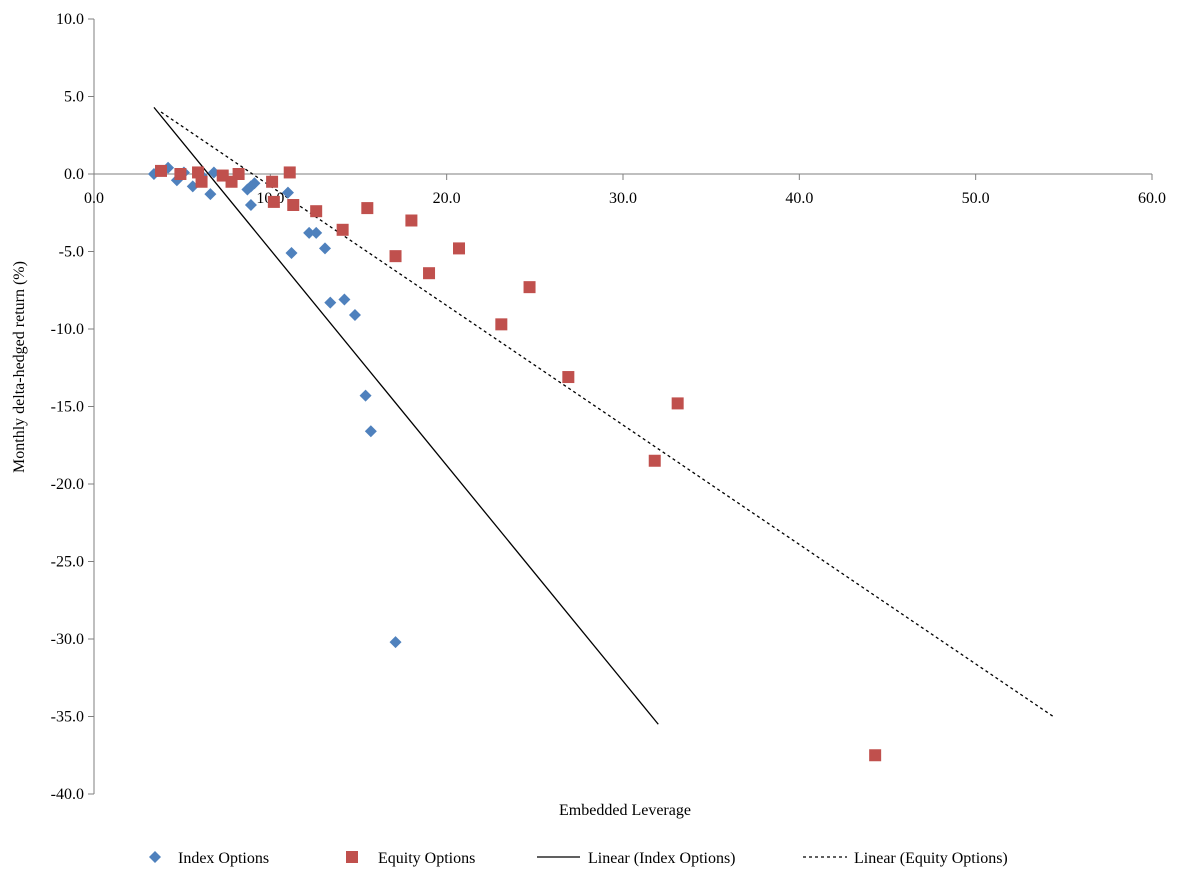 The height and width of the screenshot is (869, 1184). I want to click on y-tick-label: -40.0, so click(67, 794).